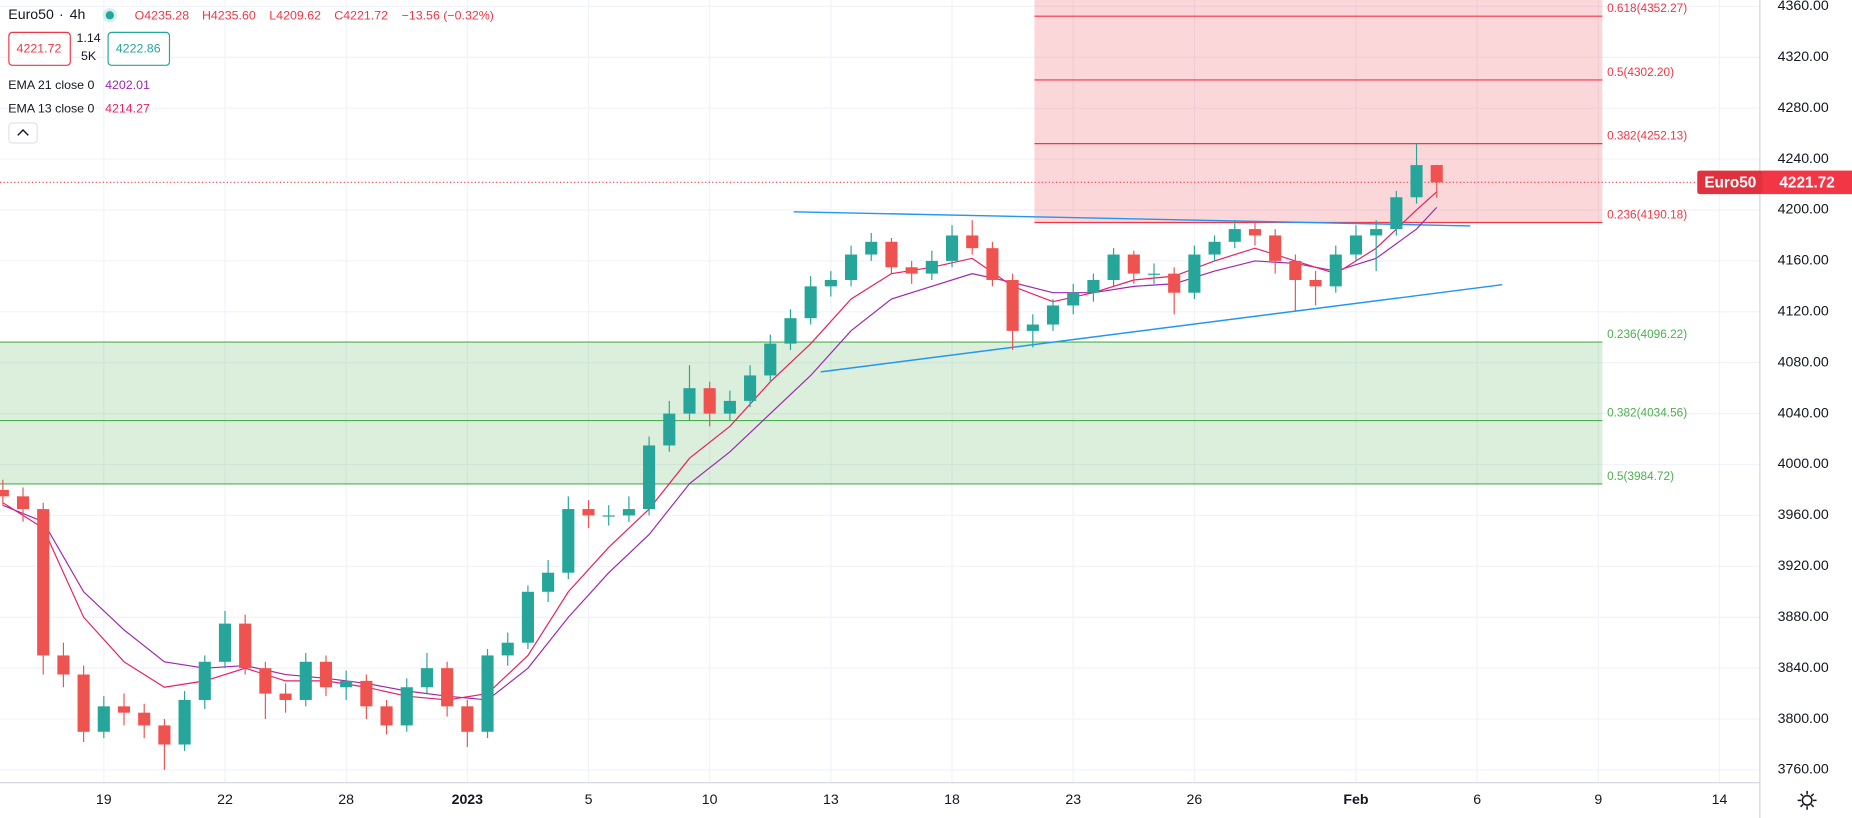  Describe the element at coordinates (880, 800) in the screenshot. I see `time-axis` at that location.